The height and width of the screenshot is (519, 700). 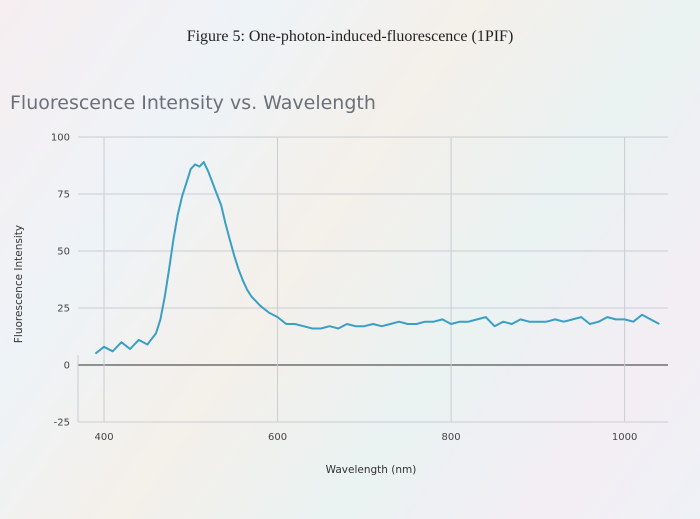 What do you see at coordinates (19, 284) in the screenshot?
I see `y-axis-label: Fluorescence Intensity` at bounding box center [19, 284].